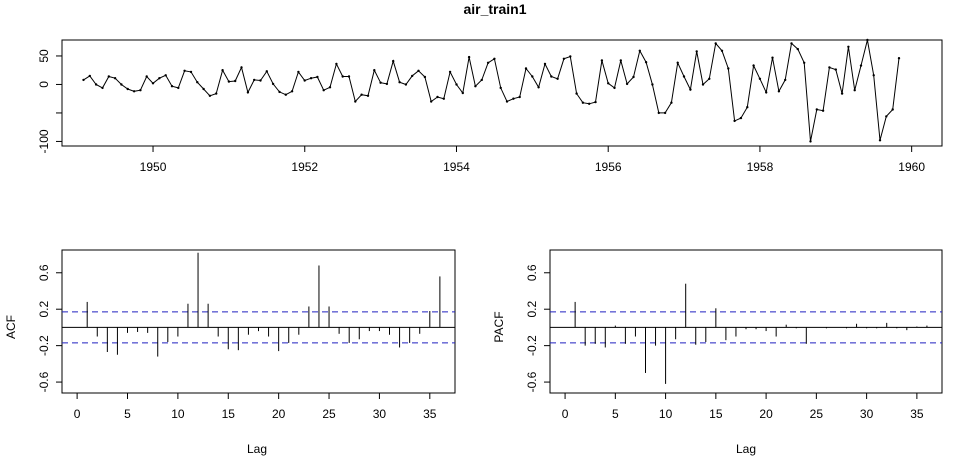  I want to click on pacf-x-tick-label: 30, so click(867, 414).